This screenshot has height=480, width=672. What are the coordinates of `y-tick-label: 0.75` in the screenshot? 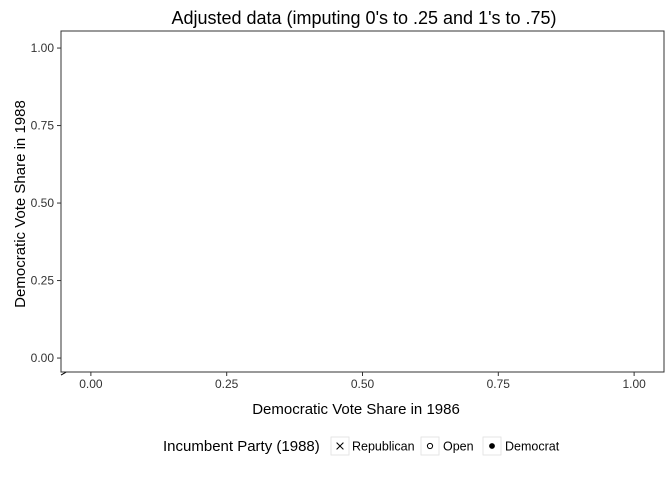 It's located at (43, 126).